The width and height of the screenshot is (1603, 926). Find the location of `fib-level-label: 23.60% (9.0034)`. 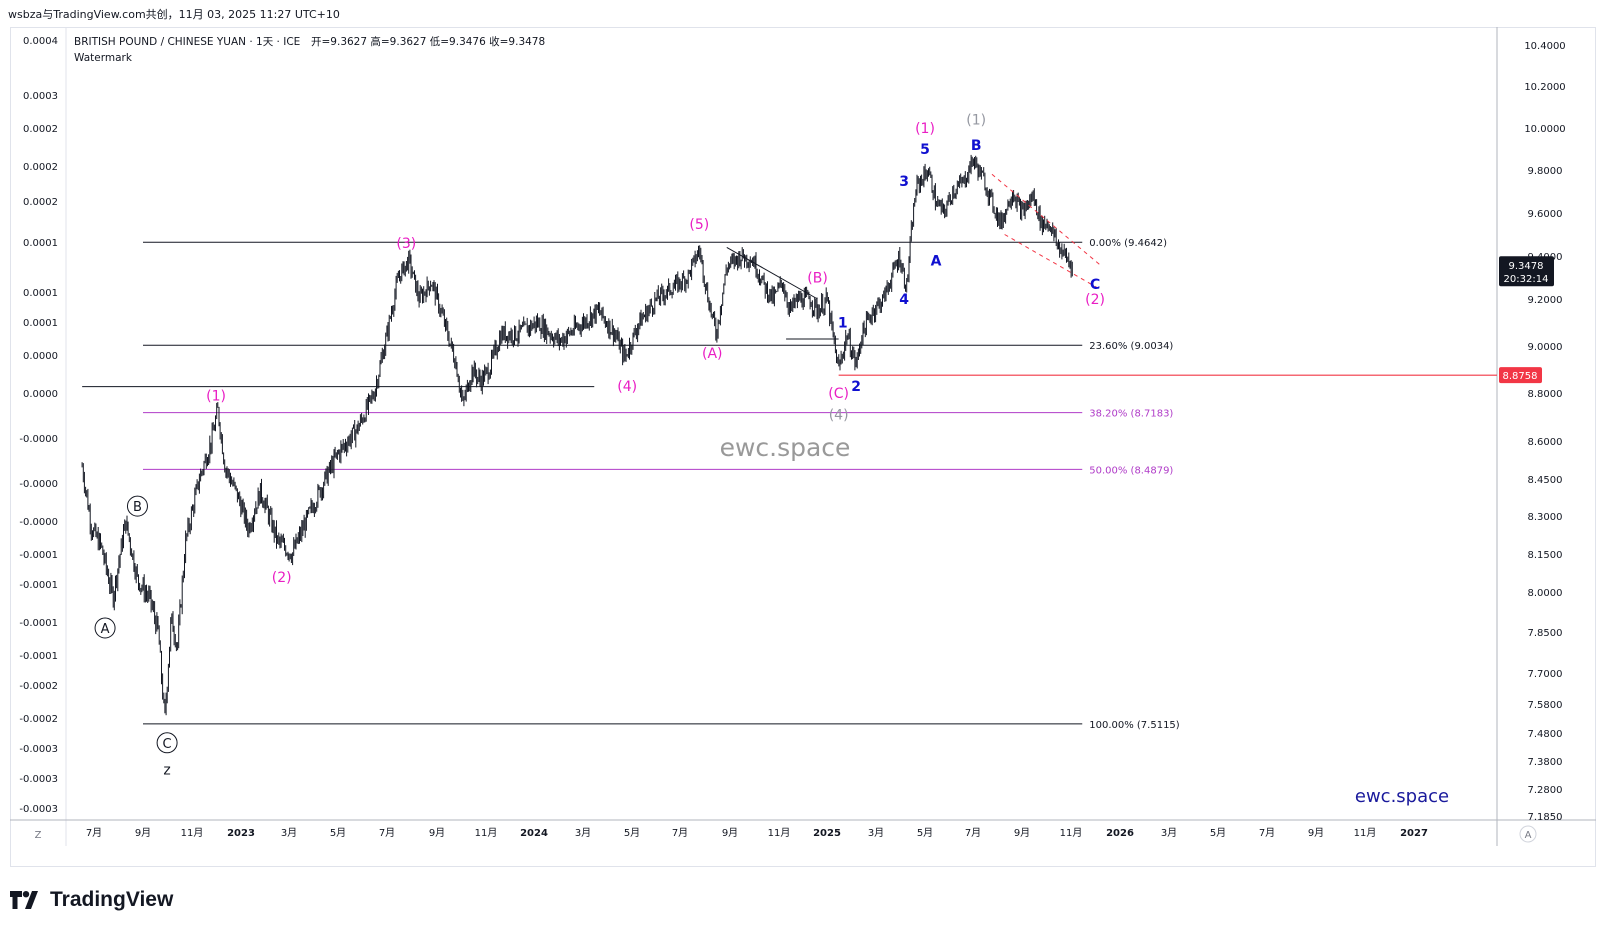

fib-level-label: 23.60% (9.0034) is located at coordinates (1131, 346).